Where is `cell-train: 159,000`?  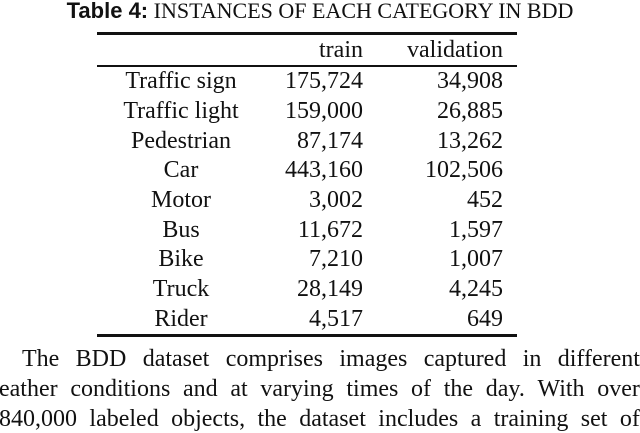 cell-train: 159,000 is located at coordinates (324, 111).